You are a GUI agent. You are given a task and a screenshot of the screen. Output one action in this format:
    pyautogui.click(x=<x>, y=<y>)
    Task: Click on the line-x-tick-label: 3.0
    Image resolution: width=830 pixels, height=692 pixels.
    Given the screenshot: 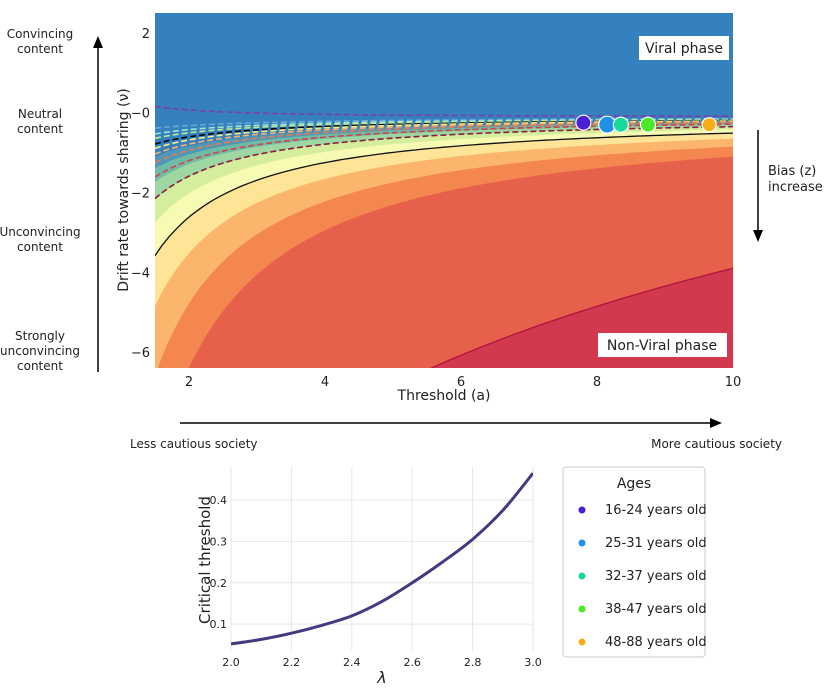 What is the action you would take?
    pyautogui.click(x=533, y=662)
    